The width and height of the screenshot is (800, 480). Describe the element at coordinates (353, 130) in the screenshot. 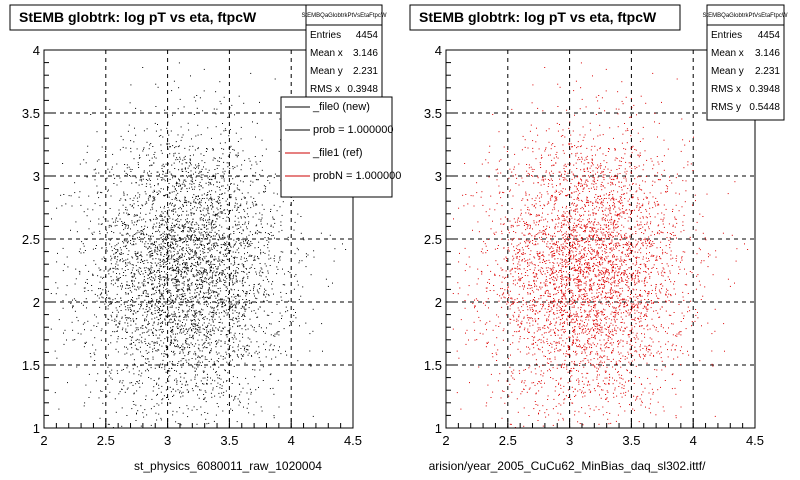

I see `legend-label: prob = 1.000000` at that location.